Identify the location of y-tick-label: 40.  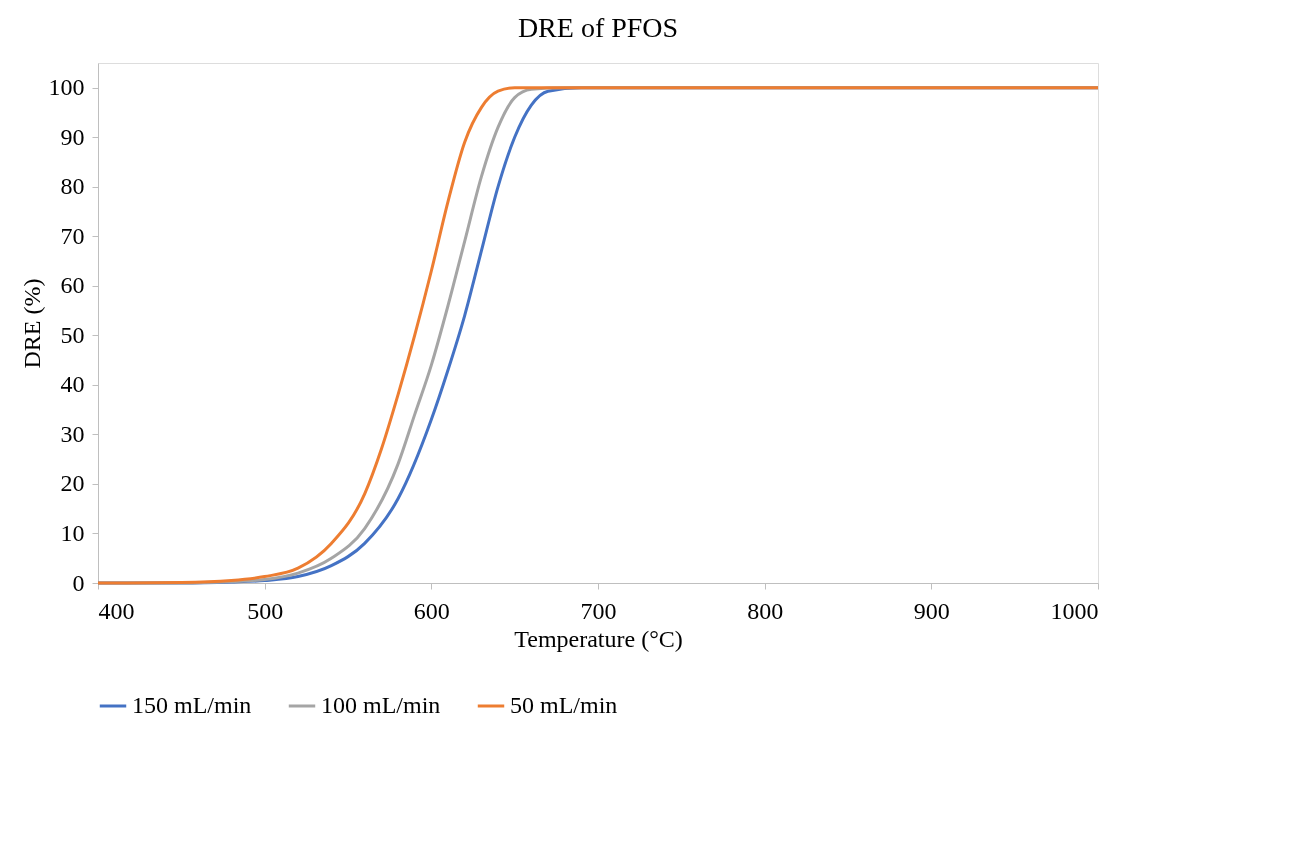
(72, 384).